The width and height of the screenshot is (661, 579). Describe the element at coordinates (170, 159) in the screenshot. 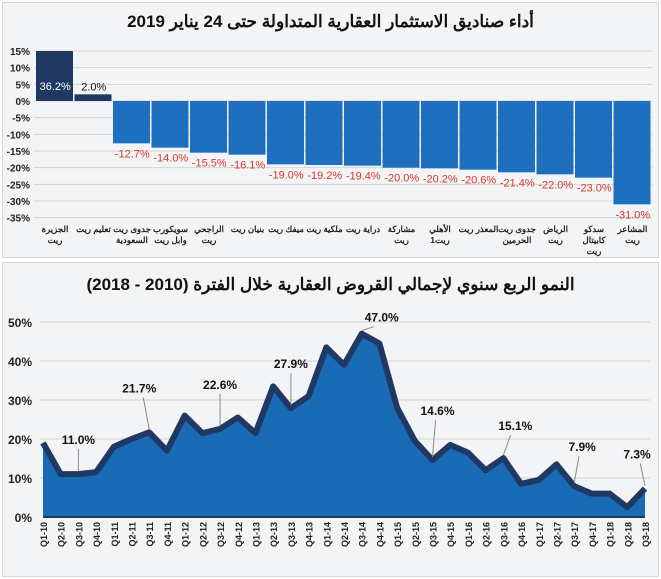

I see `data-label: -14.0%` at that location.